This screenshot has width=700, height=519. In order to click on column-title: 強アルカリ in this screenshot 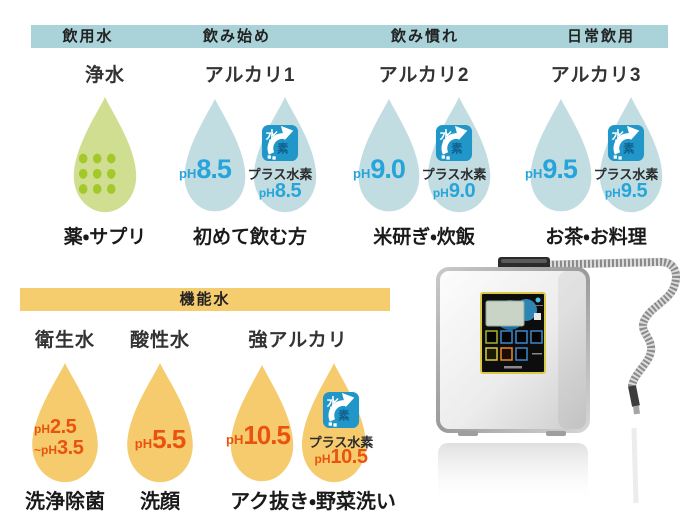, I will do `click(298, 340)`.